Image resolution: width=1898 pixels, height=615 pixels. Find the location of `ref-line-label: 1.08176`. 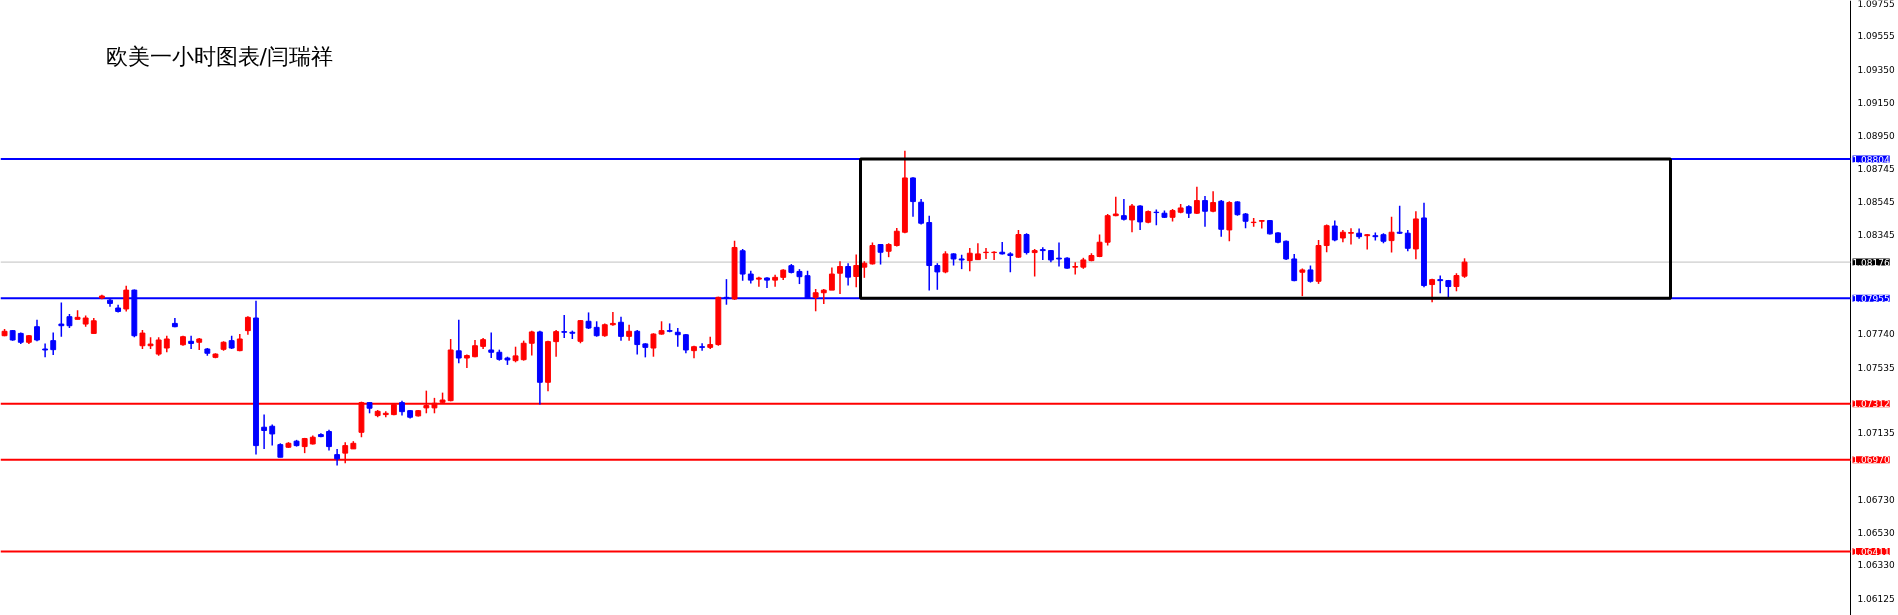

ref-line-label: 1.08176 is located at coordinates (1871, 262).